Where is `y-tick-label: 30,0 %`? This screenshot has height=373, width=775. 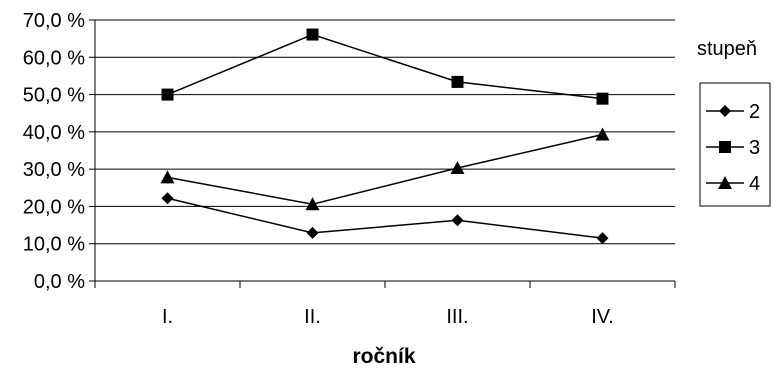
y-tick-label: 30,0 % is located at coordinates (54, 170).